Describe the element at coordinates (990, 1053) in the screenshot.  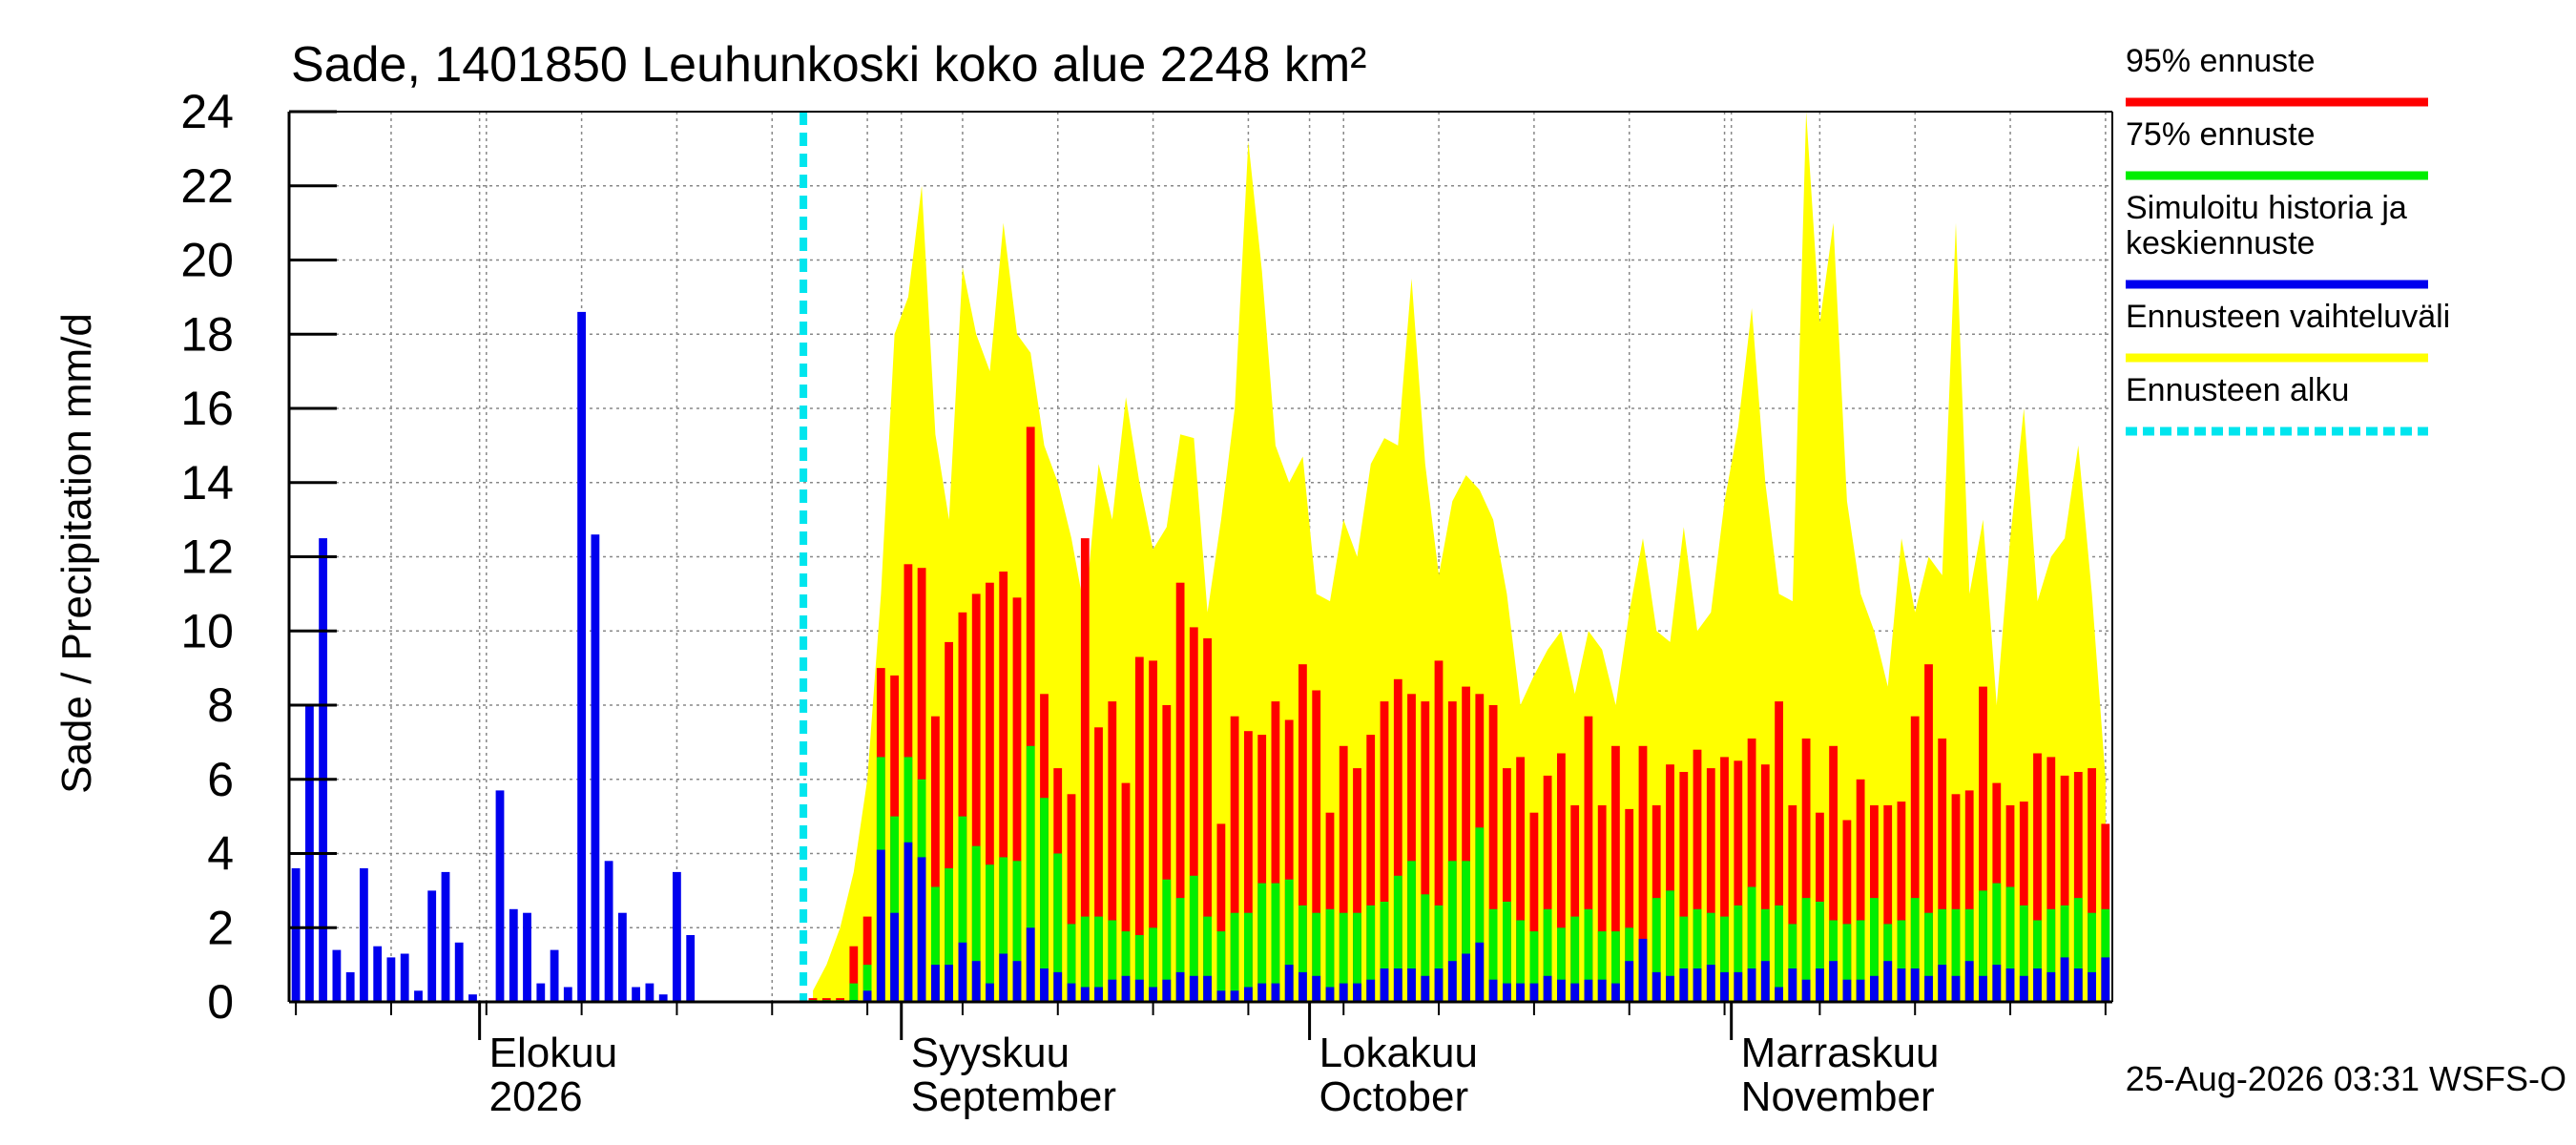
I see `month-label: Syyskuu` at that location.